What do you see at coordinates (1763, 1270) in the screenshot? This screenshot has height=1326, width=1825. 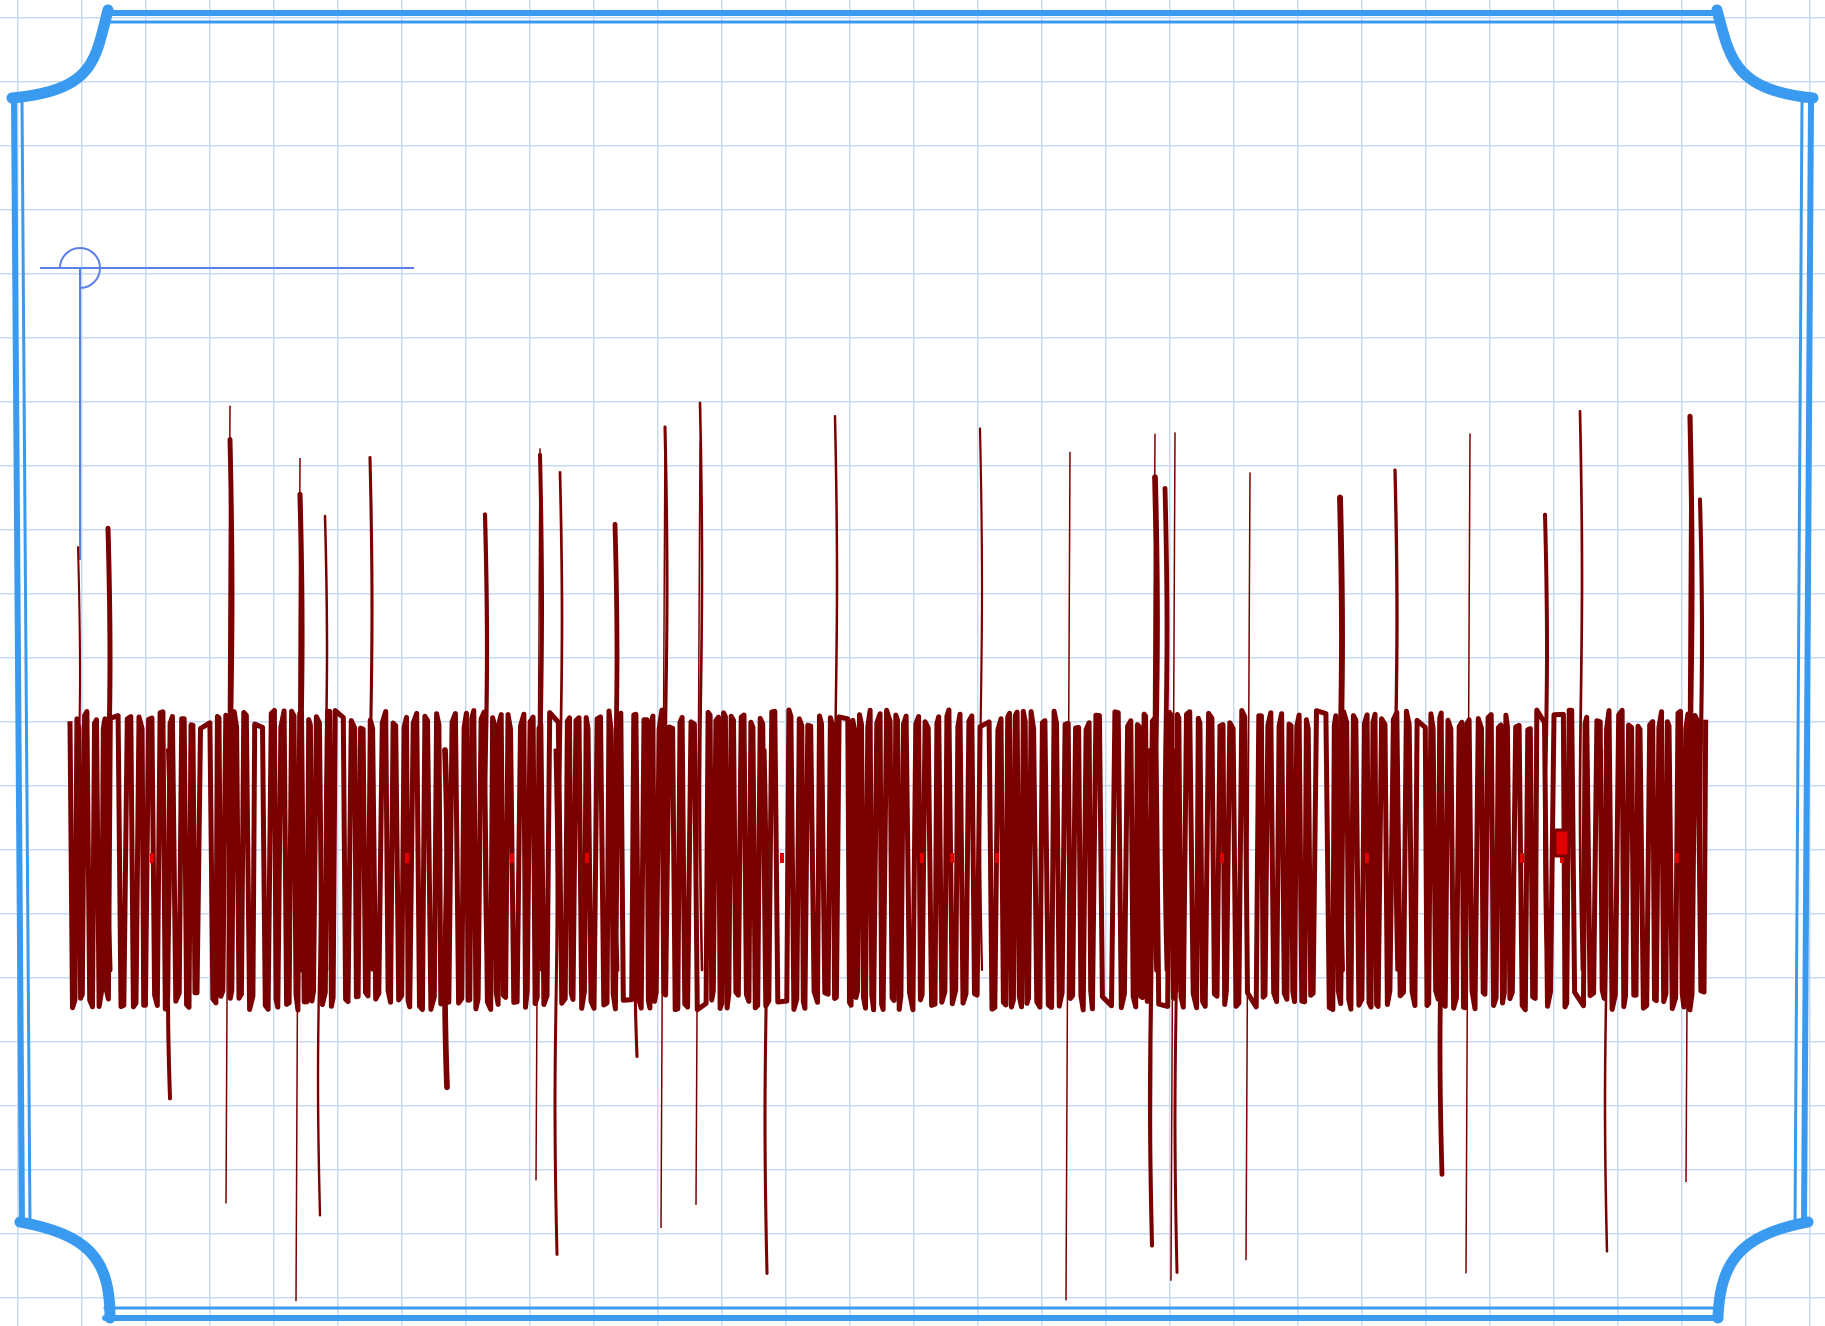 I see `frame-corner-bottom-right` at bounding box center [1763, 1270].